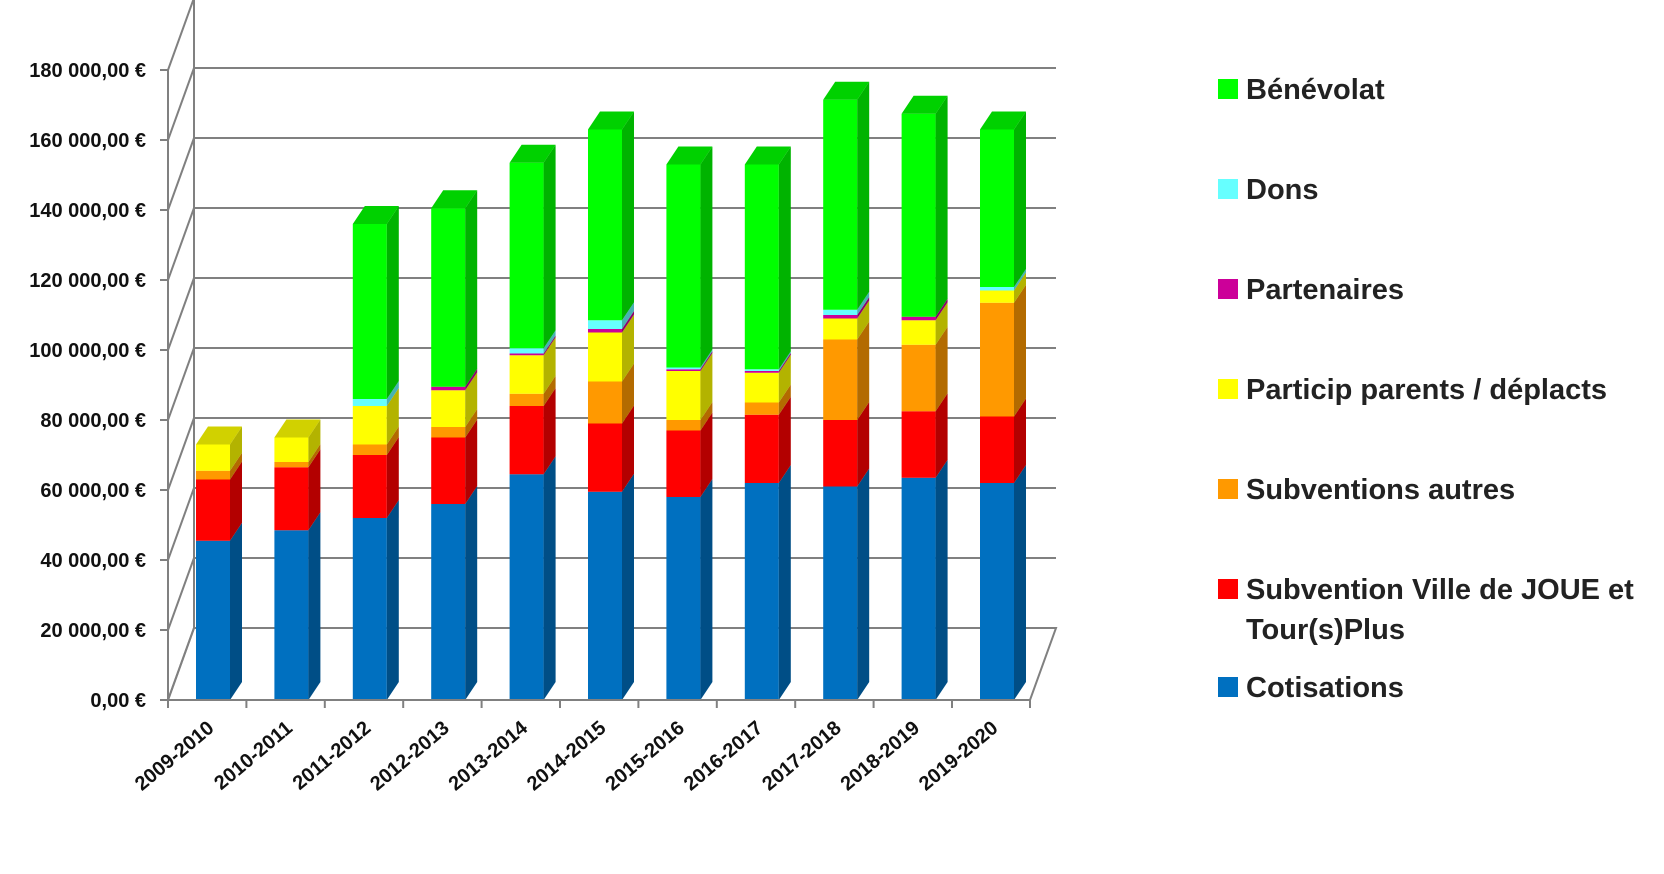  What do you see at coordinates (87, 281) in the screenshot?
I see `y-tick-label: 120 000,00 €` at bounding box center [87, 281].